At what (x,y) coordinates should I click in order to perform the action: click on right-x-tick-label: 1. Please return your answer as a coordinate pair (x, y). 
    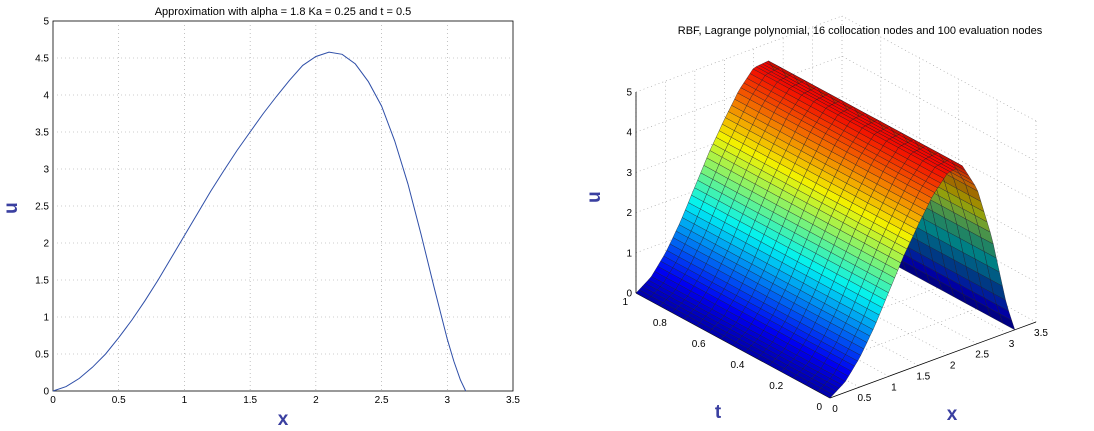
    Looking at the image, I should click on (894, 387).